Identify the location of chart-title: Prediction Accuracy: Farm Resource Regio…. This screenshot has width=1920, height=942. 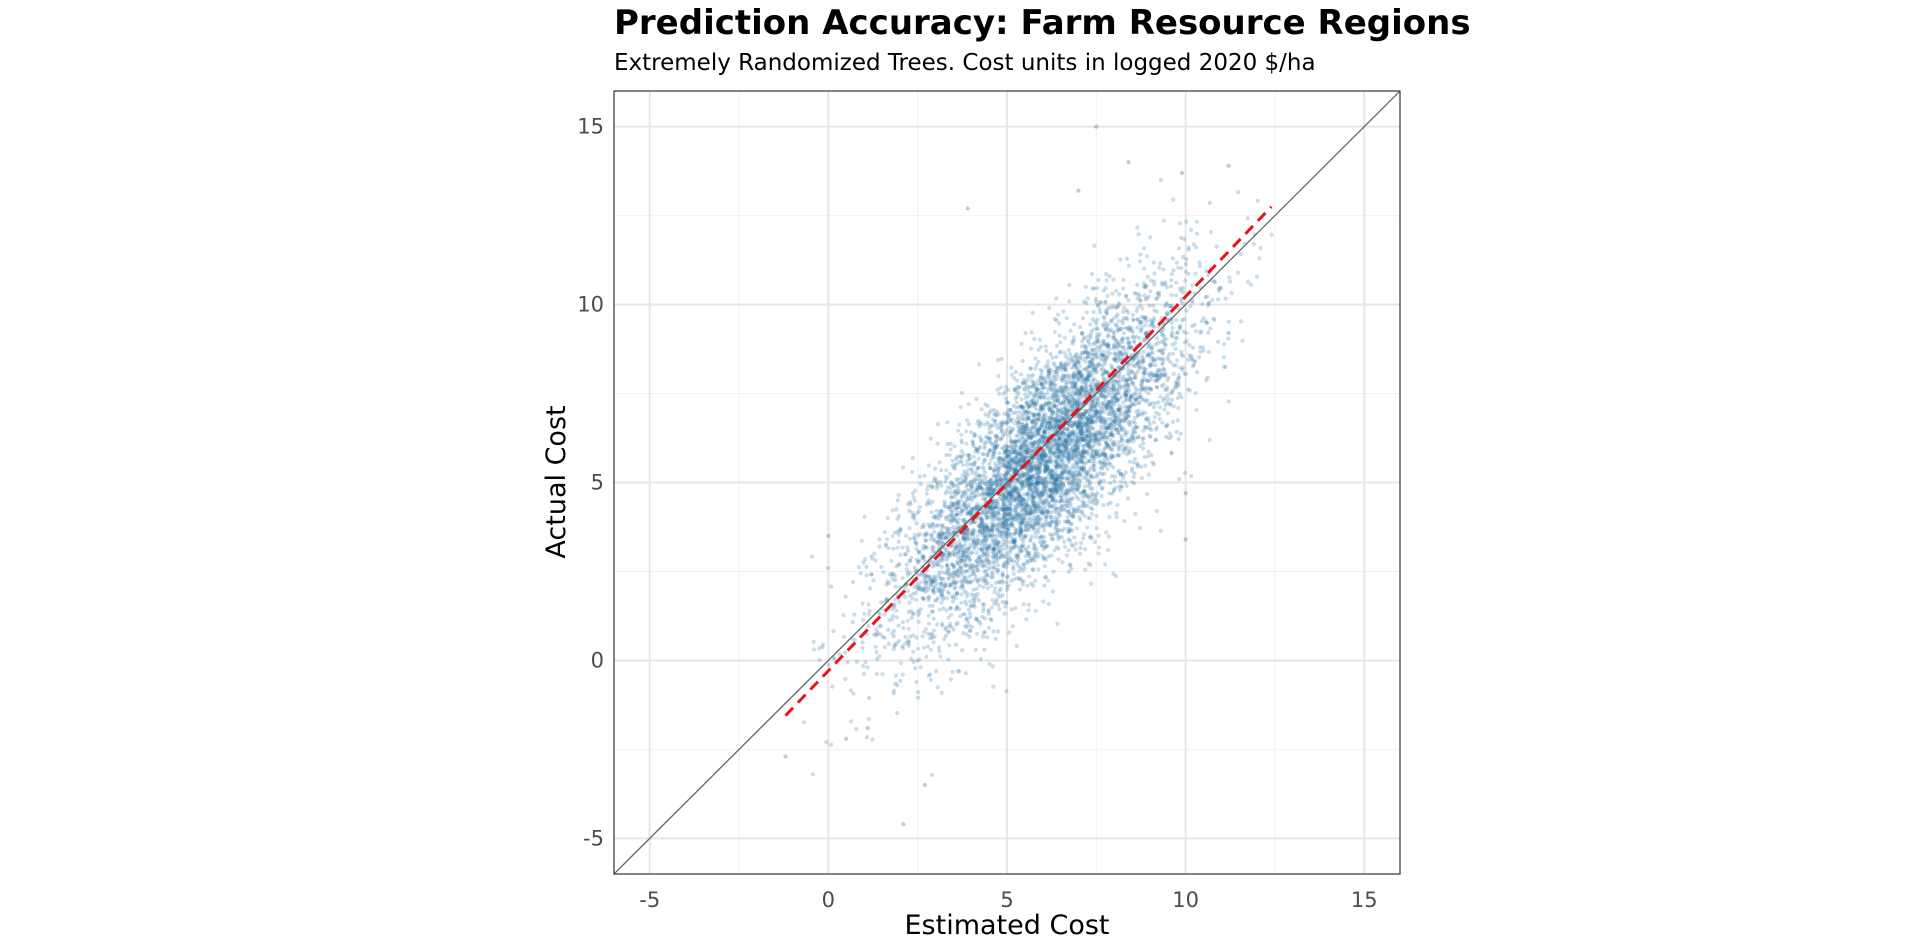
(1042, 23).